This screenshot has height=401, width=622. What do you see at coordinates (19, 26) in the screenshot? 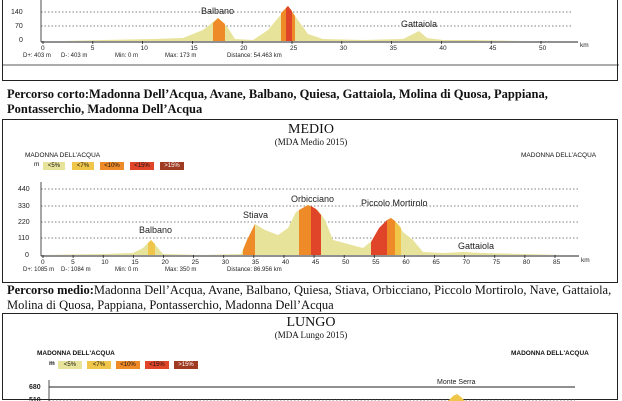
I see `y-tick-label: 70` at bounding box center [19, 26].